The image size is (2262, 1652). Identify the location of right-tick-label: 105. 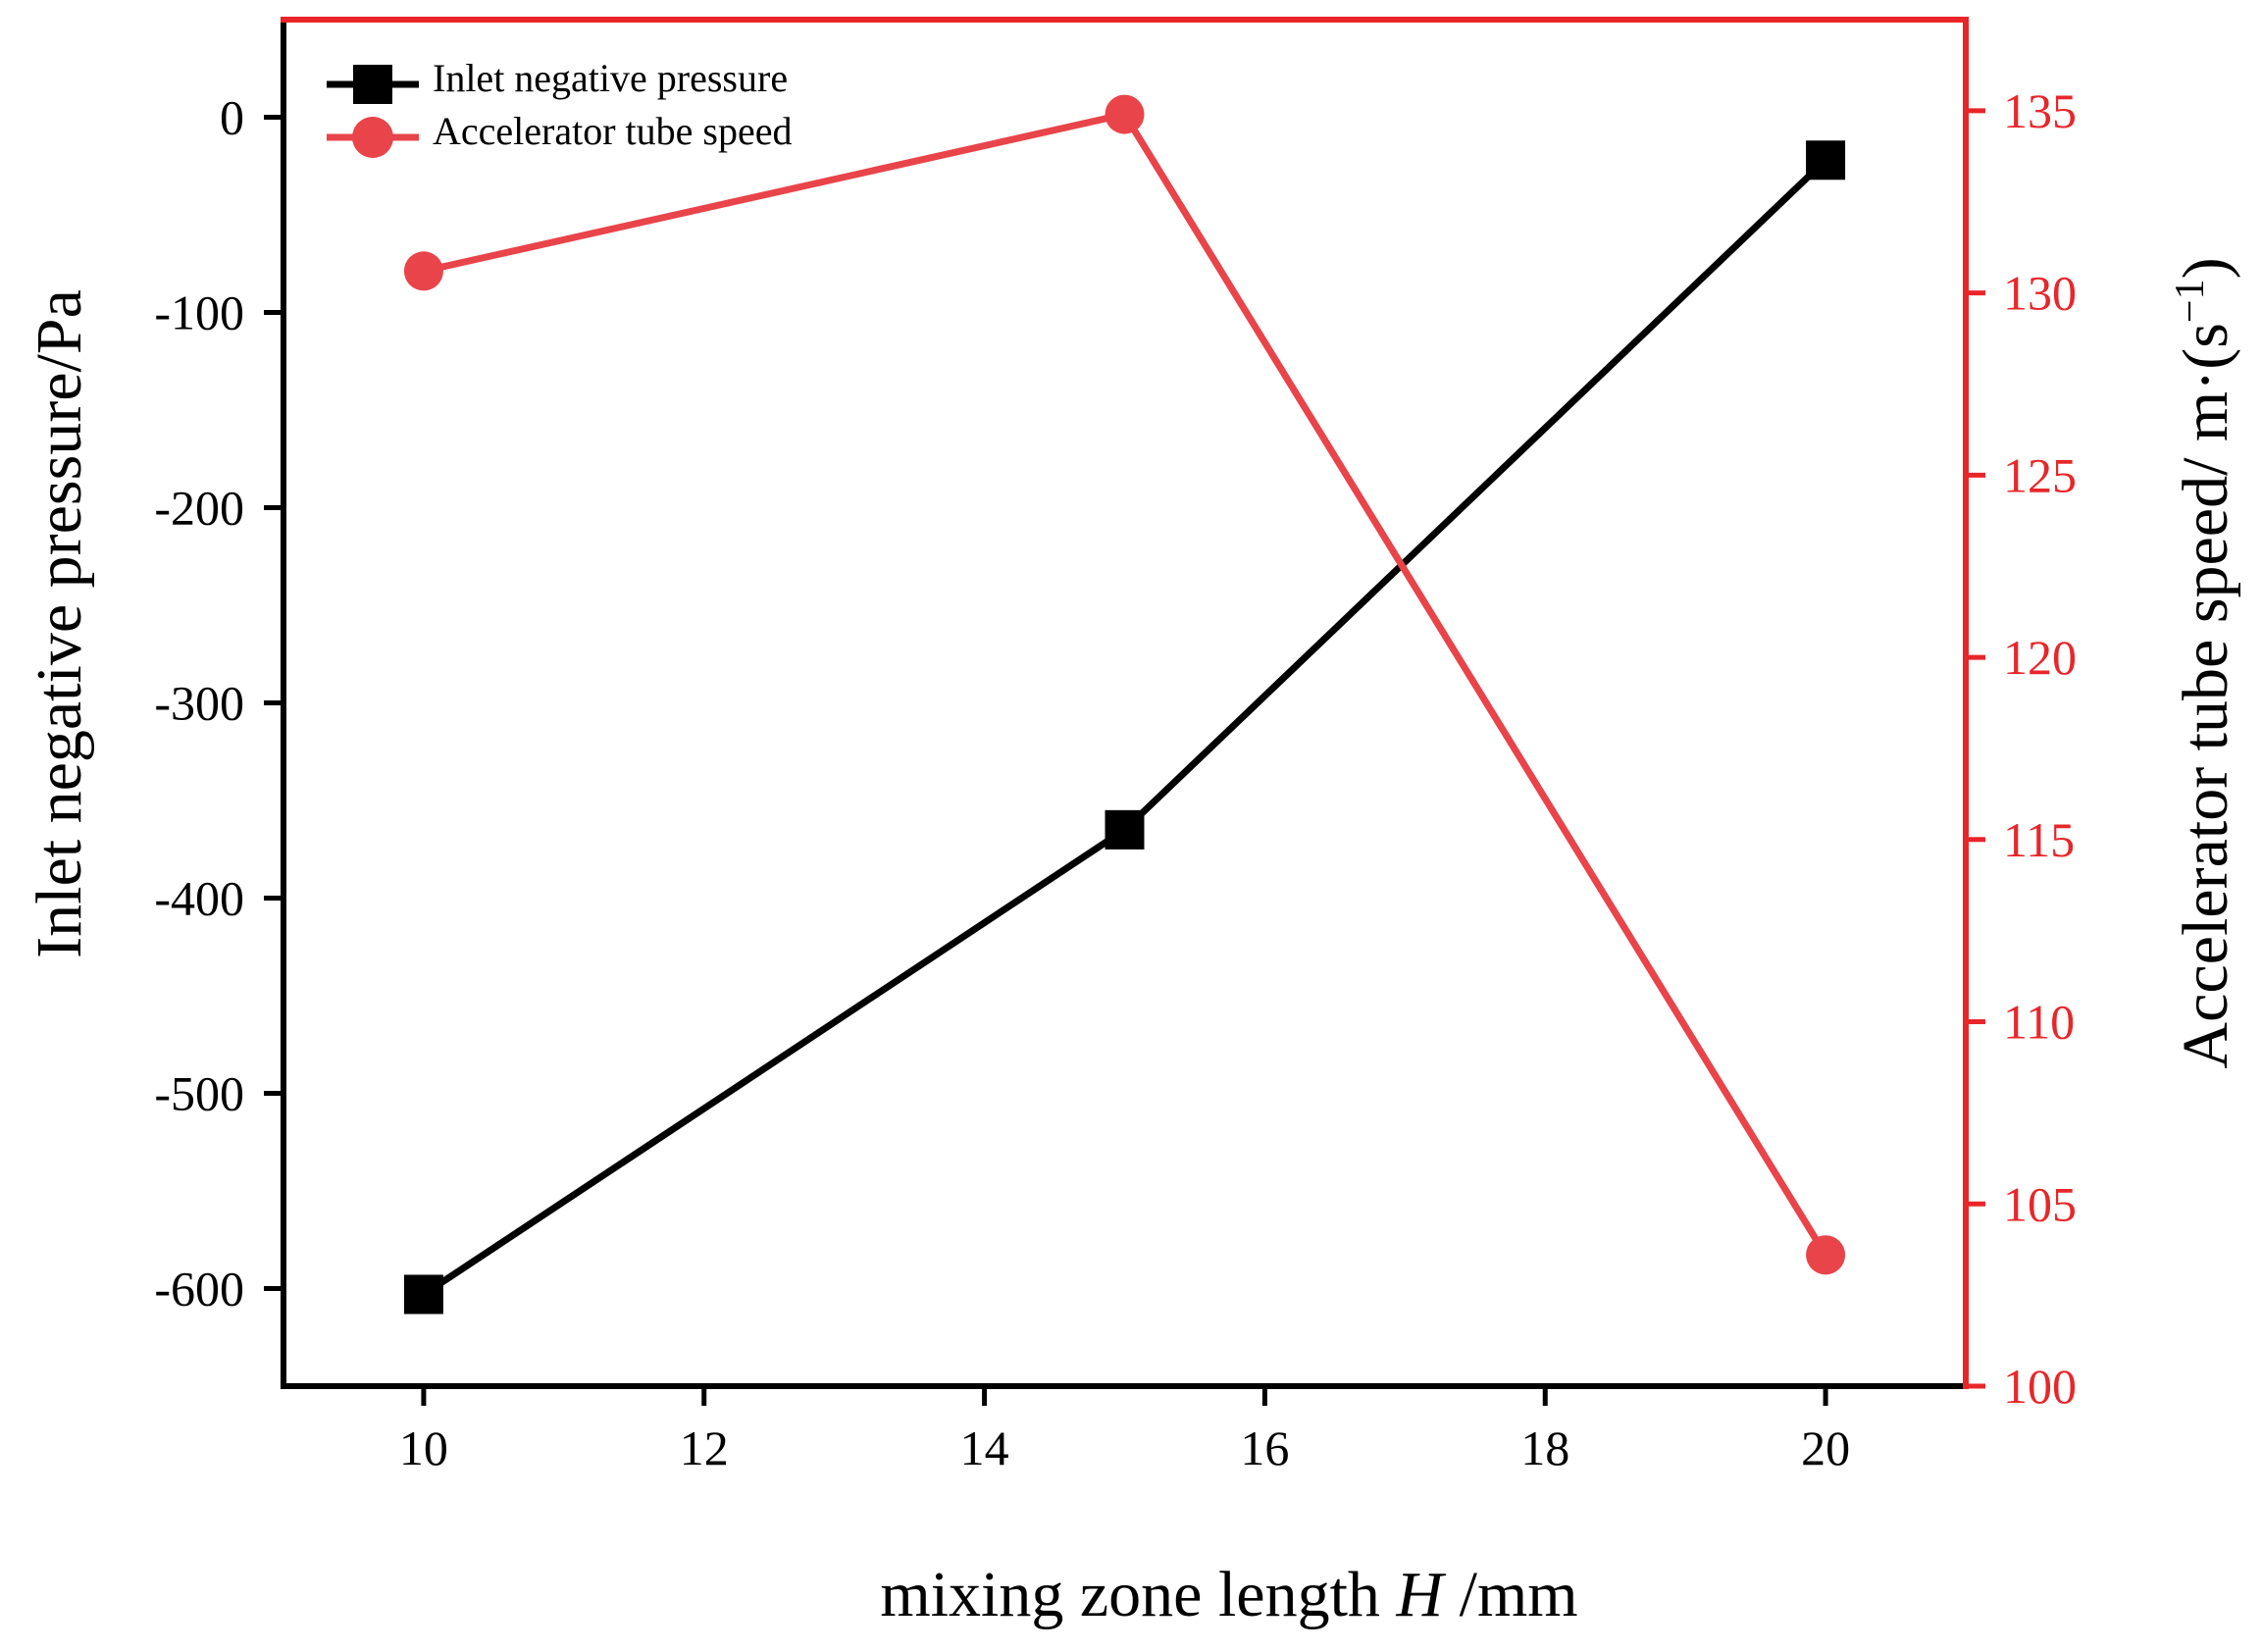
(2040, 1204).